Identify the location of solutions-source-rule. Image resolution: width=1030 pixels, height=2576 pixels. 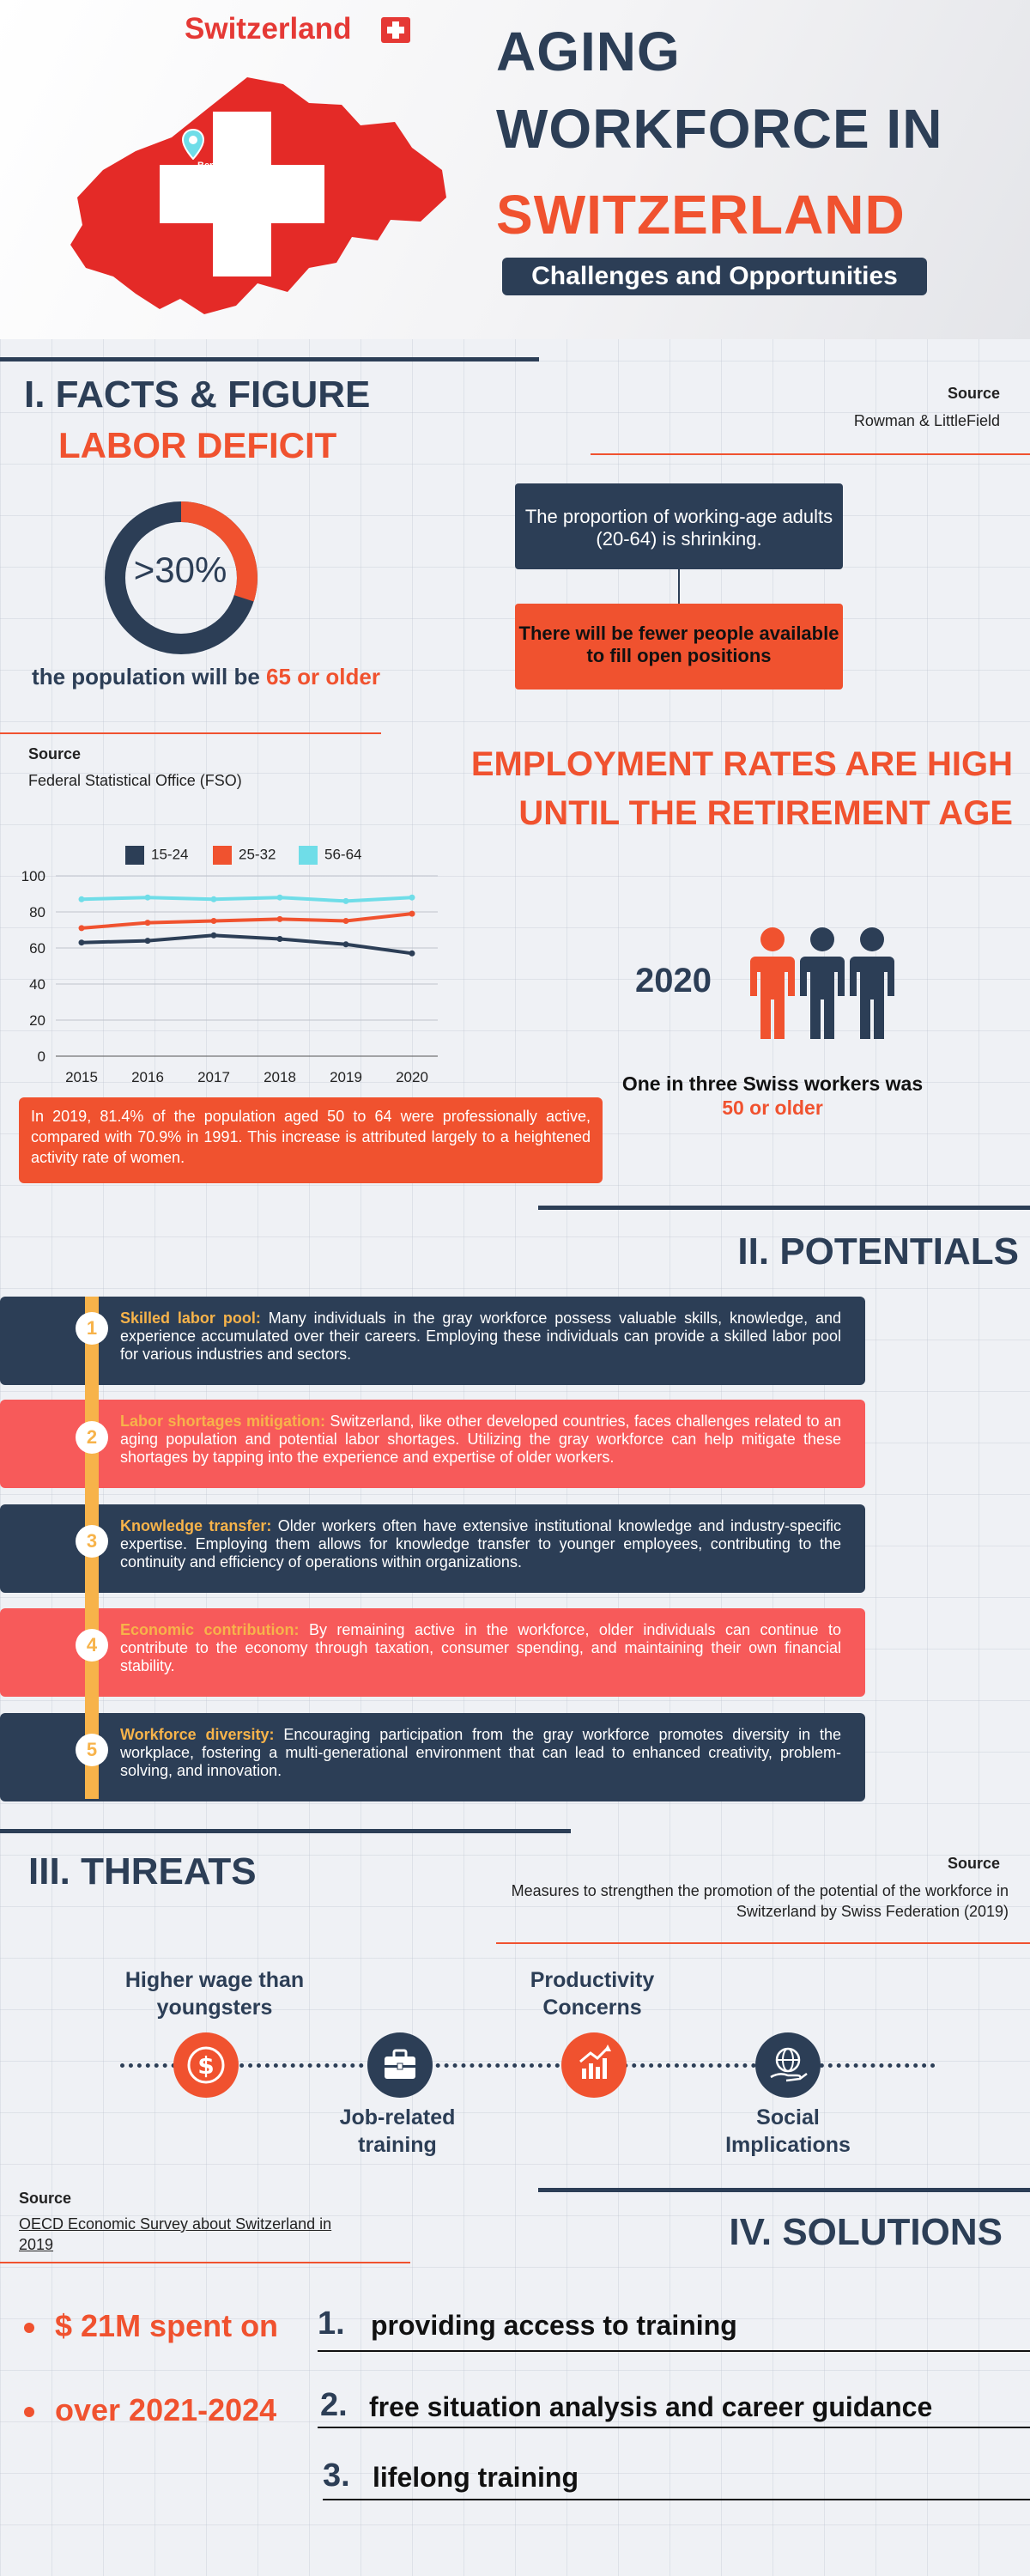
(205, 2262).